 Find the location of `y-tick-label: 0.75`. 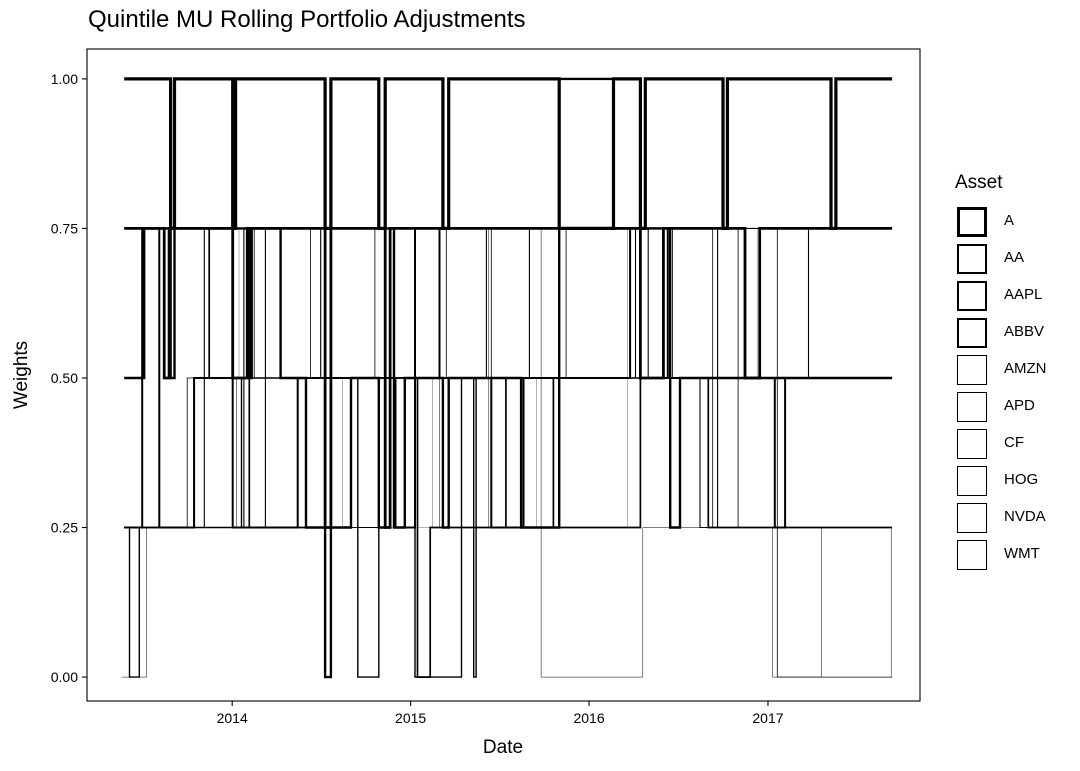

y-tick-label: 0.75 is located at coordinates (64, 228).